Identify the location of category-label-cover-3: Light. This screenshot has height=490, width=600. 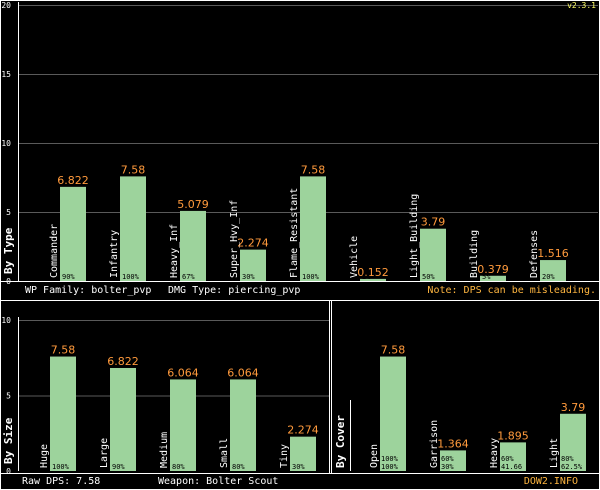
(554, 453).